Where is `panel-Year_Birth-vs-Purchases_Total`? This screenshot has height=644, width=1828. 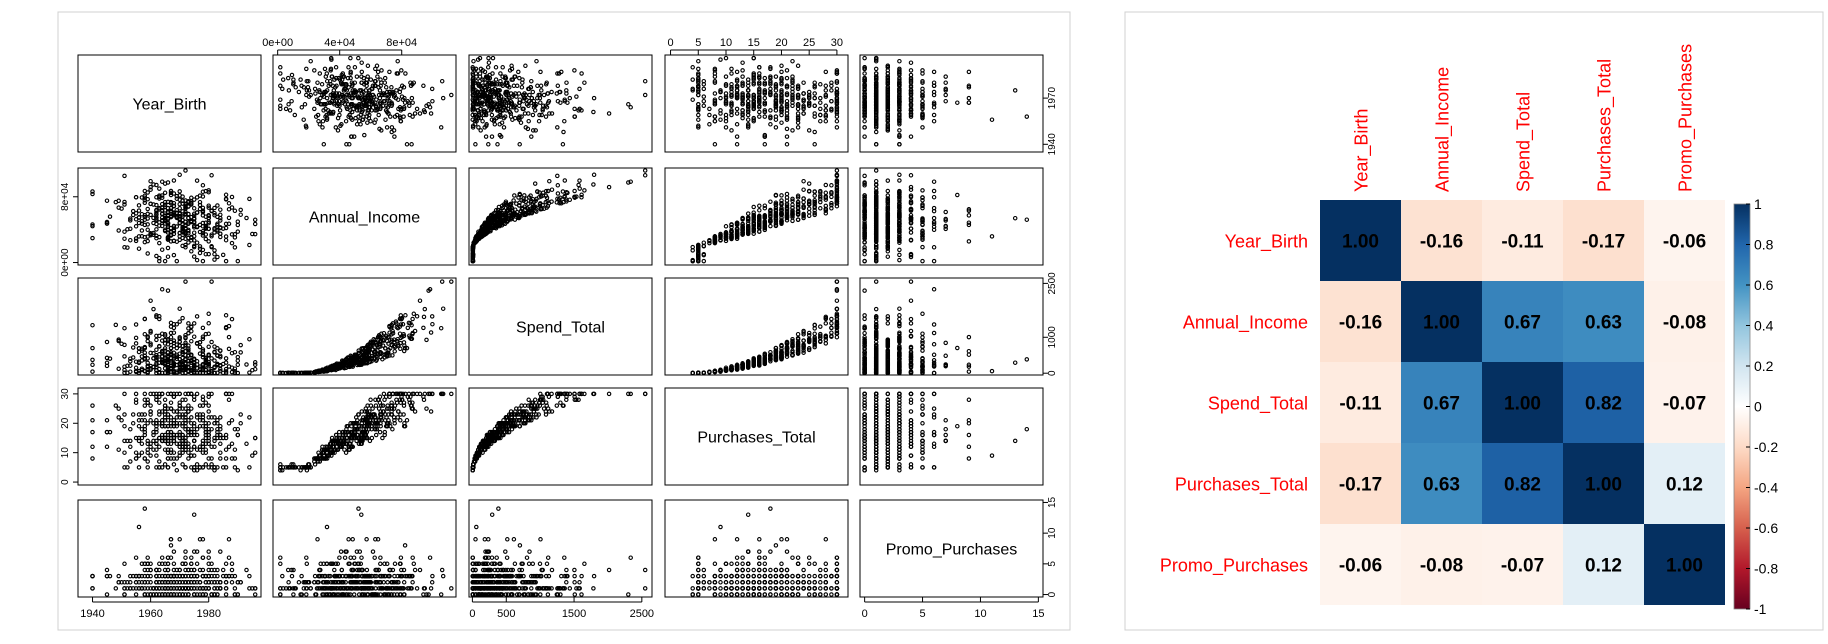
panel-Year_Birth-vs-Purchases_Total is located at coordinates (756, 103).